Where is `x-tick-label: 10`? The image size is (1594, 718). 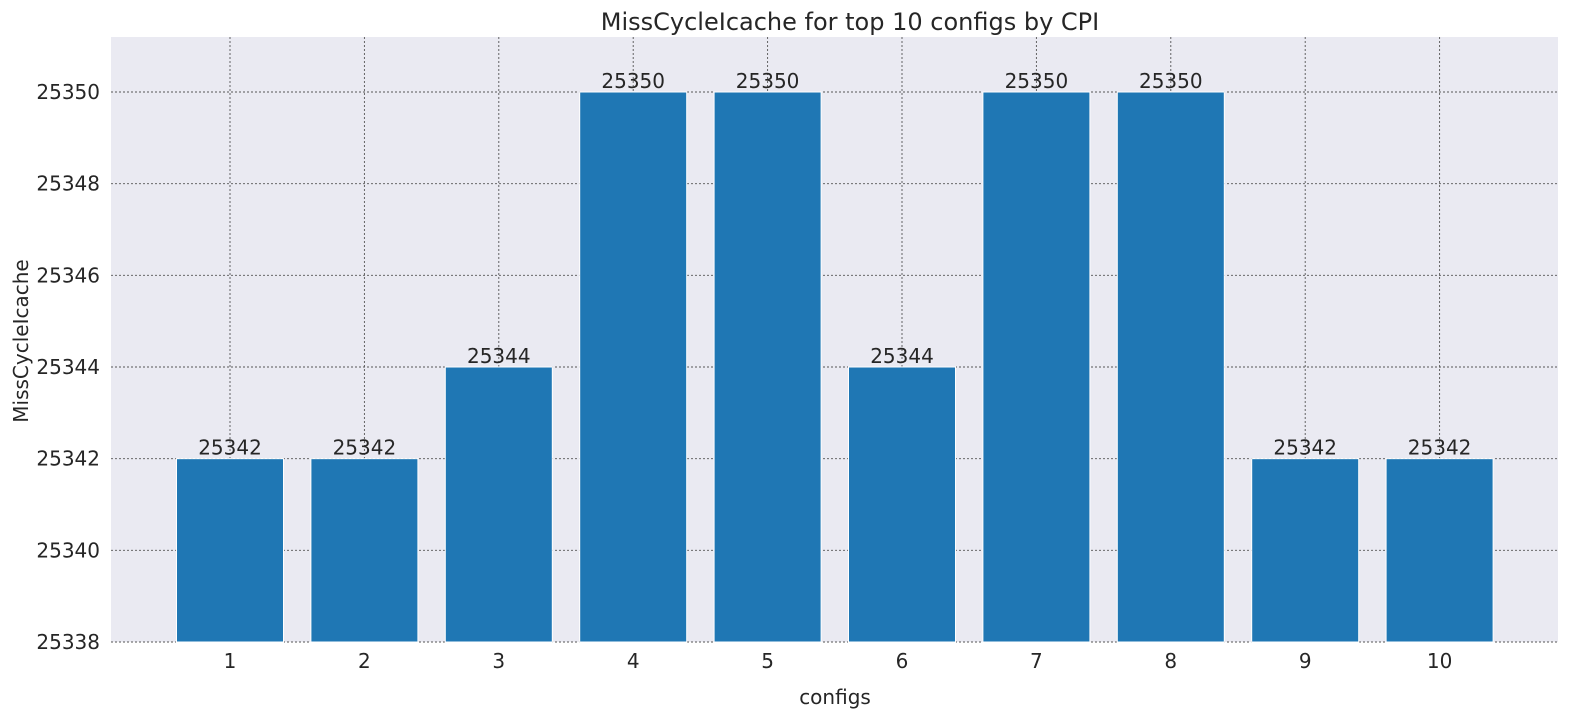 x-tick-label: 10 is located at coordinates (1439, 661).